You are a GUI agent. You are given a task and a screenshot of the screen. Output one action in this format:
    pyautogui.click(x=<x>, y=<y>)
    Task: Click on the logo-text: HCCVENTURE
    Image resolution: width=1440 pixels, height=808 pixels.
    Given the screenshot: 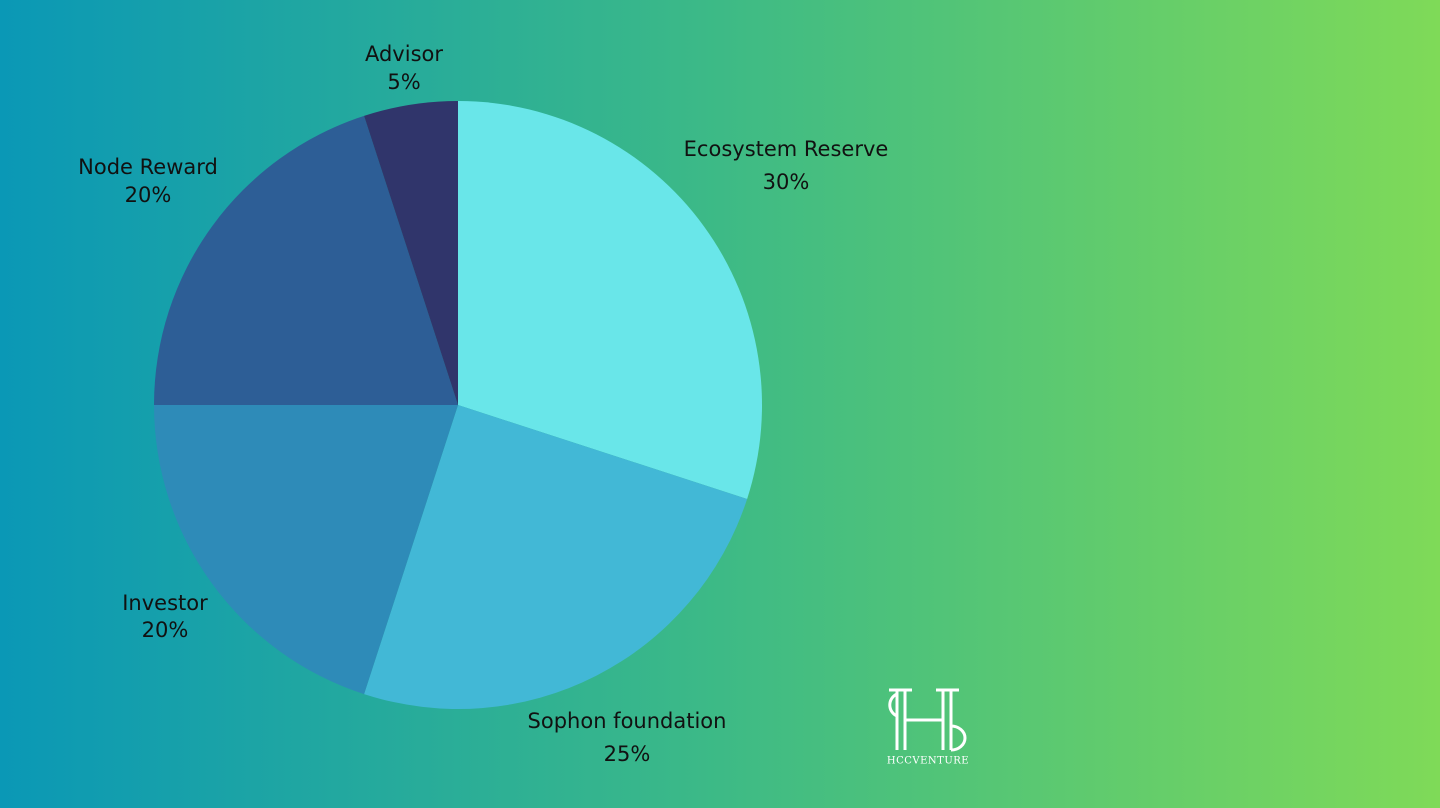 What is the action you would take?
    pyautogui.click(x=928, y=761)
    